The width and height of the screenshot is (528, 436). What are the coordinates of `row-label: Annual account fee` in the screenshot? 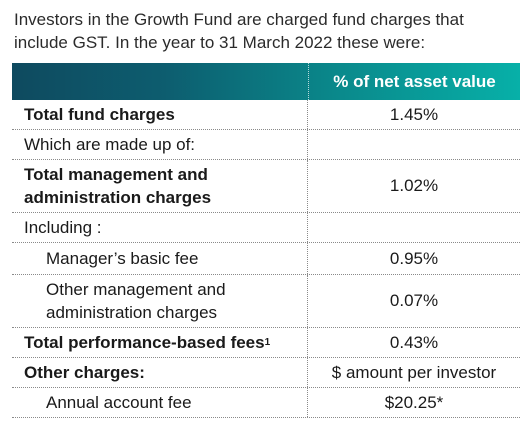 It's located at (160, 402).